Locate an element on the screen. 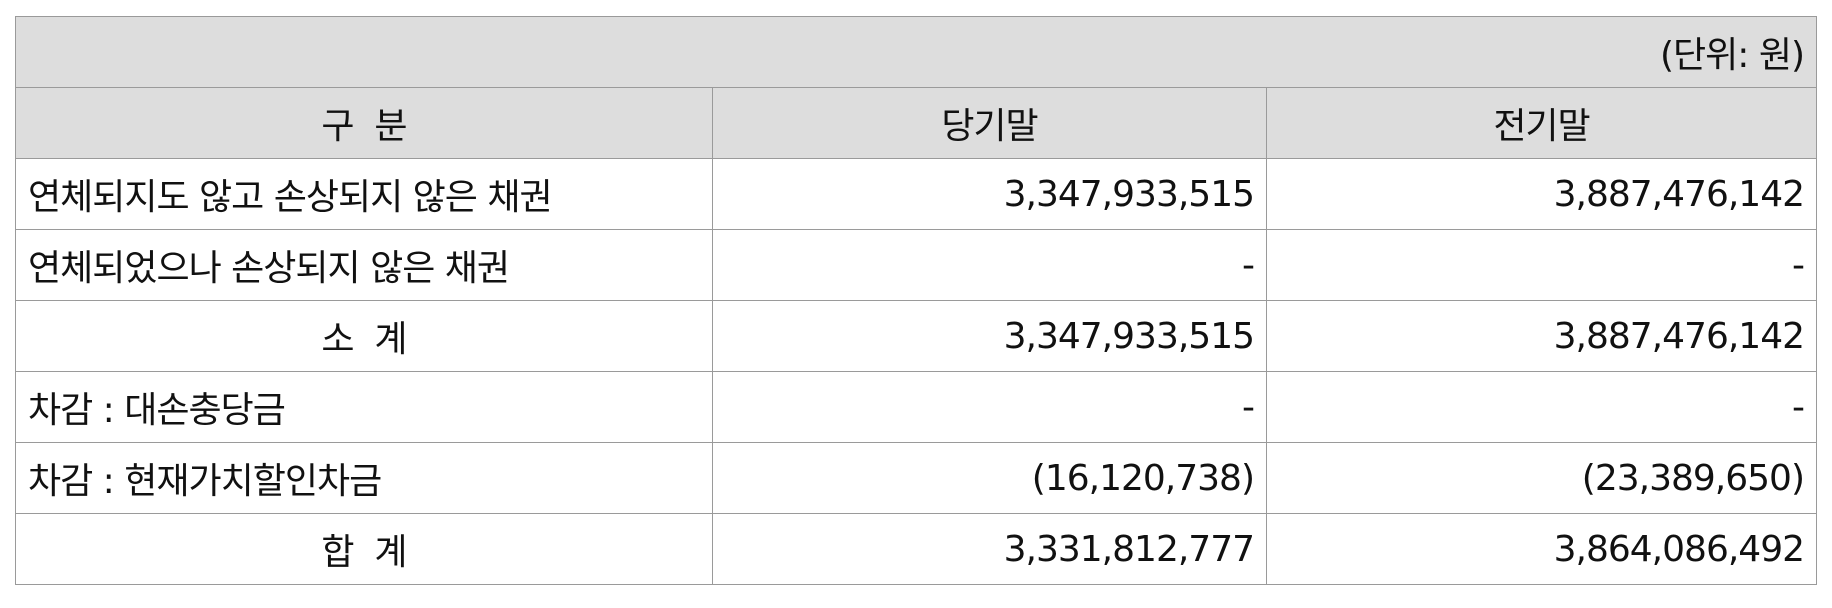 This screenshot has width=1832, height=608. table-row: 연체되었으나 손상되지 않은 채권 - - is located at coordinates (916, 265).